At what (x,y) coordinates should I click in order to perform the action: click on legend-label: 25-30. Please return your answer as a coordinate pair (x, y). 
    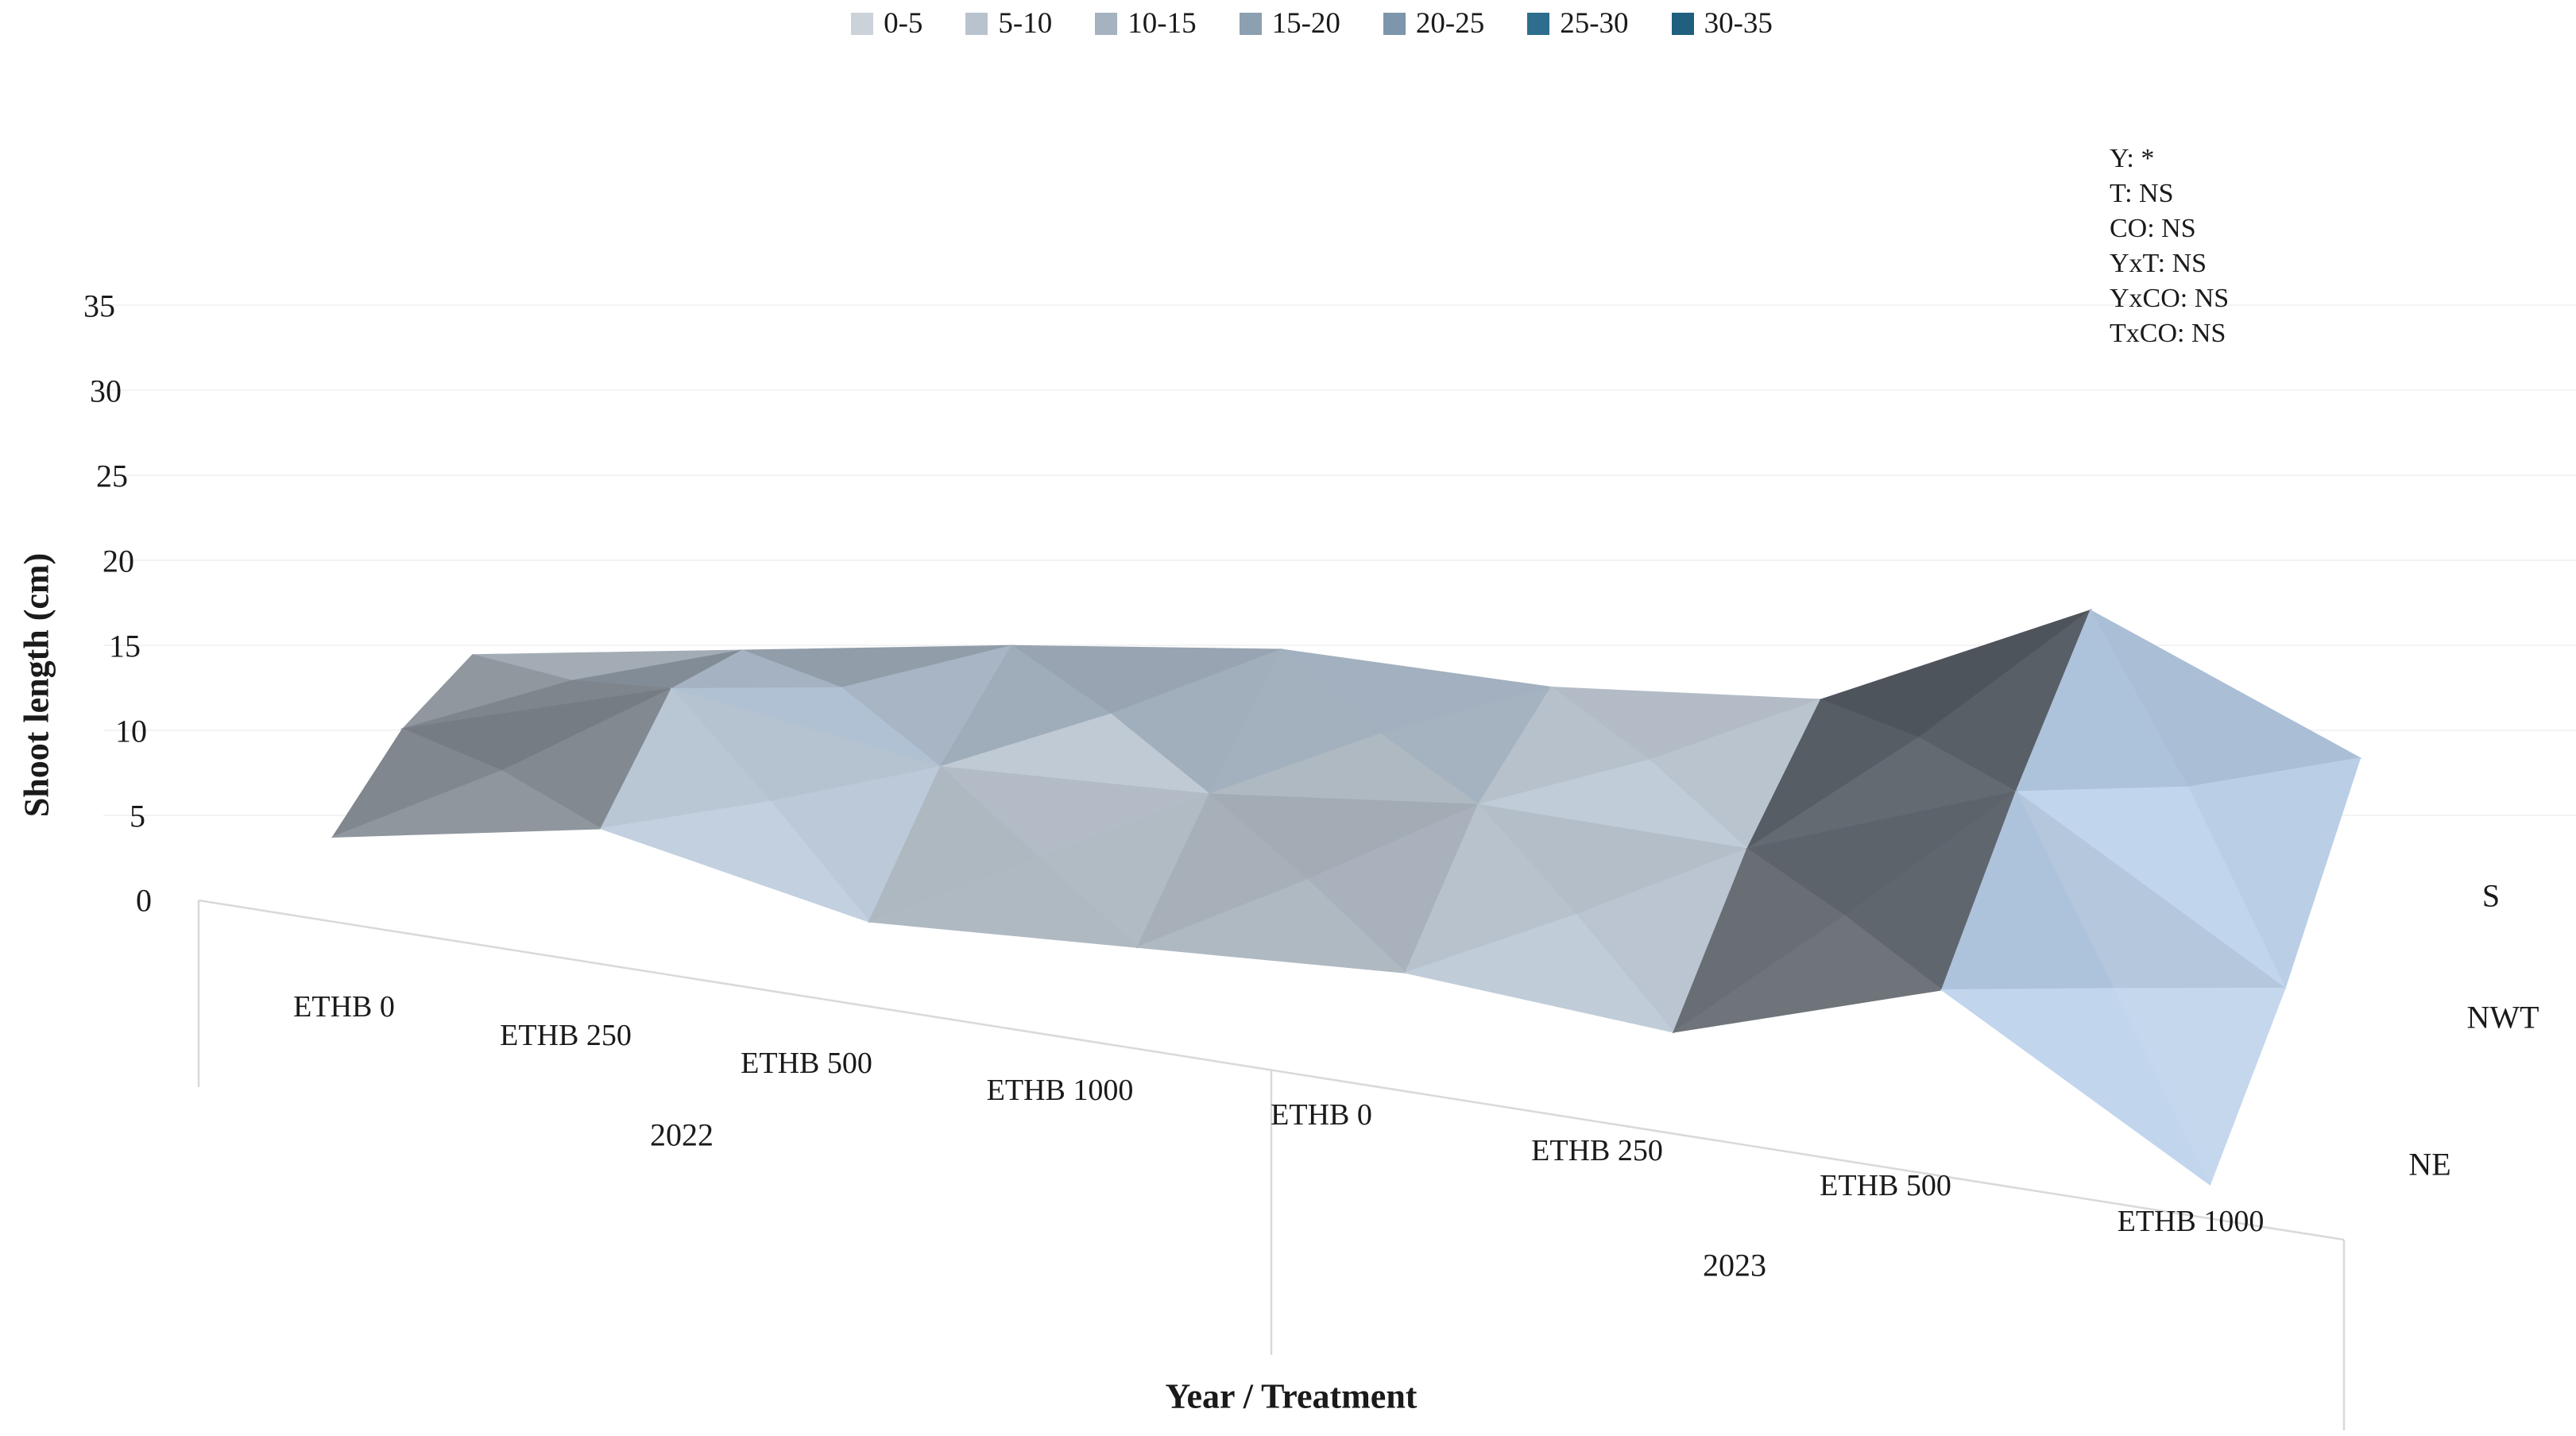
    Looking at the image, I should click on (1594, 23).